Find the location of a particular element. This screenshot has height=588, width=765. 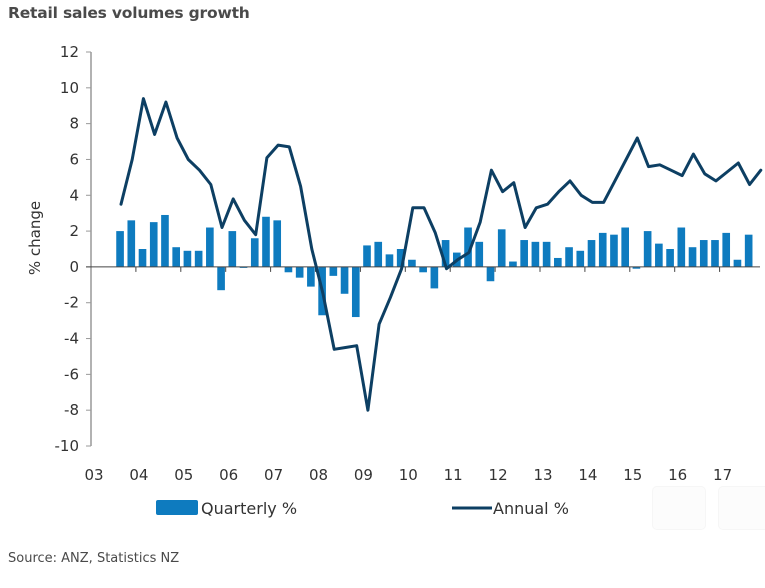

x-tick-label: 16 is located at coordinates (677, 475).